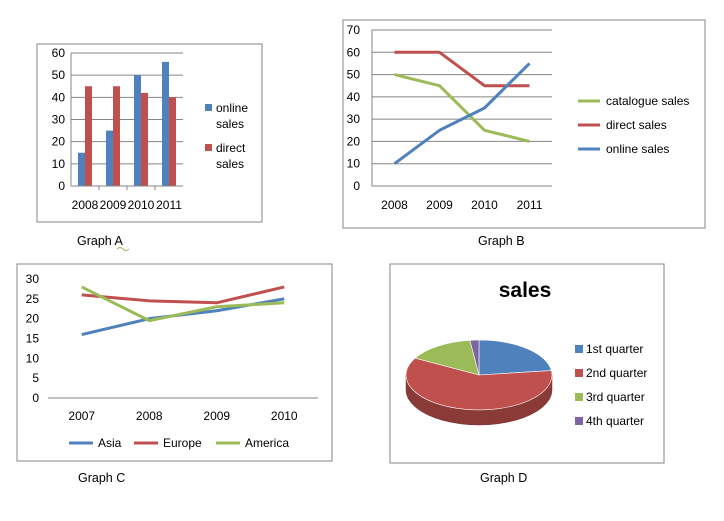 This screenshot has height=521, width=724. I want to click on legend-label: 1st quarter, so click(614, 349).